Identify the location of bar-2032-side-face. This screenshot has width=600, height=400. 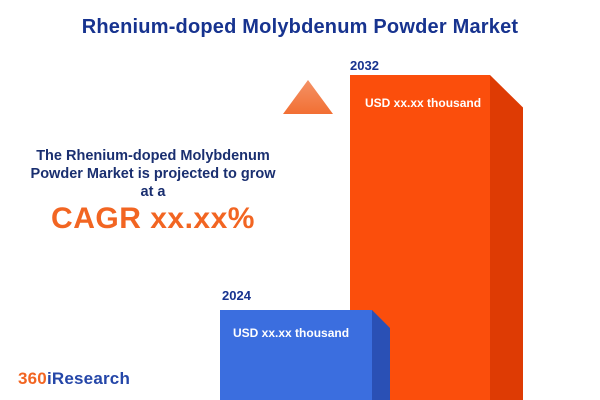
(506, 237).